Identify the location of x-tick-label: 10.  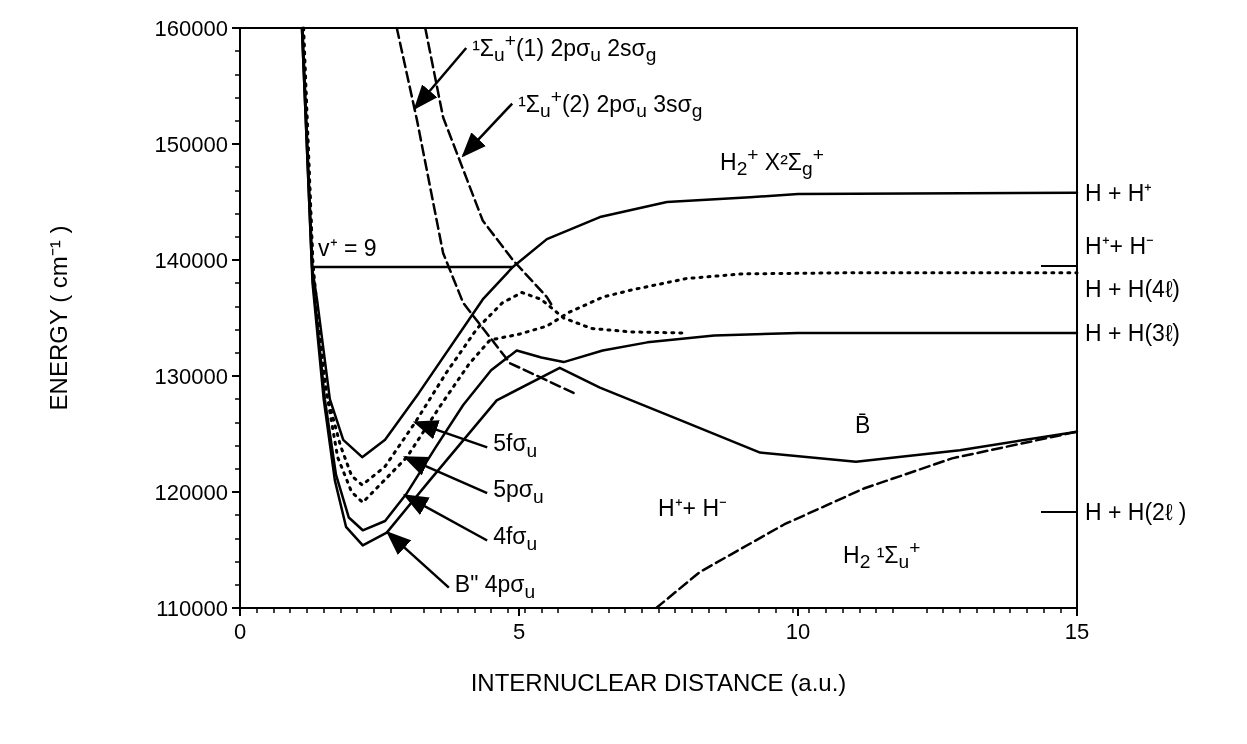
(798, 631).